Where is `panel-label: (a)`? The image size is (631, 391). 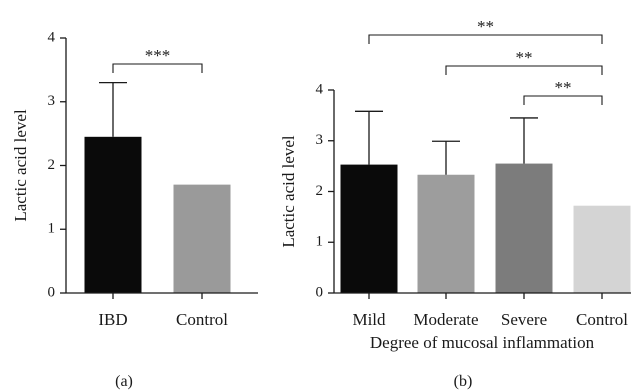 panel-label: (a) is located at coordinates (124, 381).